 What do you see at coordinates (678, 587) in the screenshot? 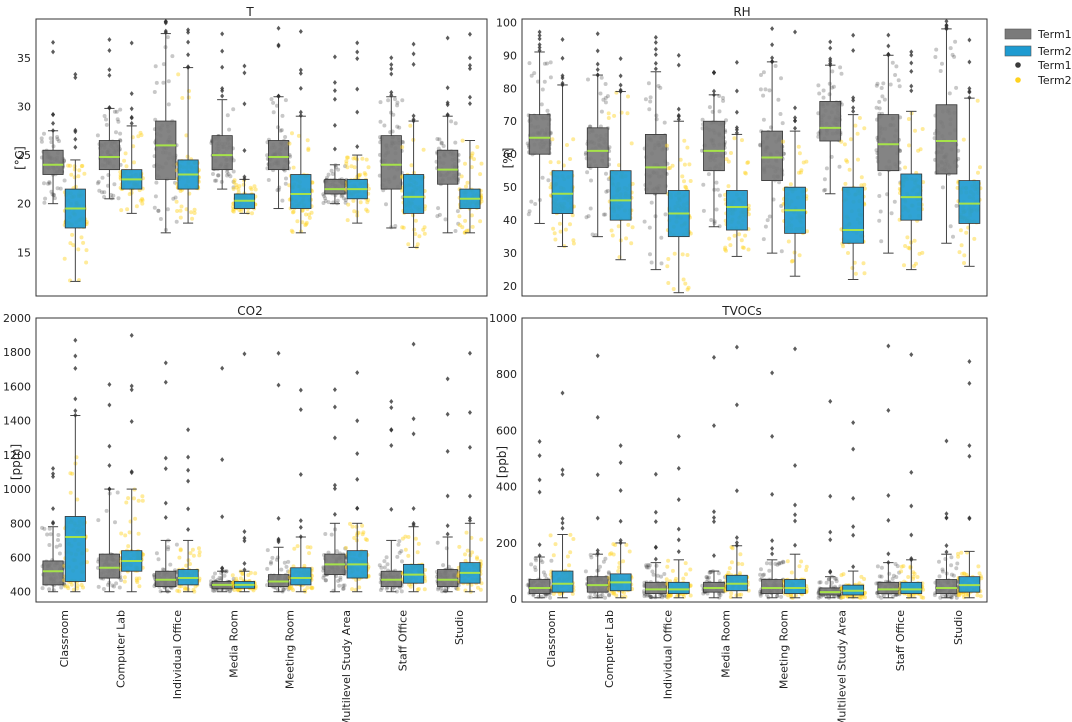
I see `box-term2` at bounding box center [678, 587].